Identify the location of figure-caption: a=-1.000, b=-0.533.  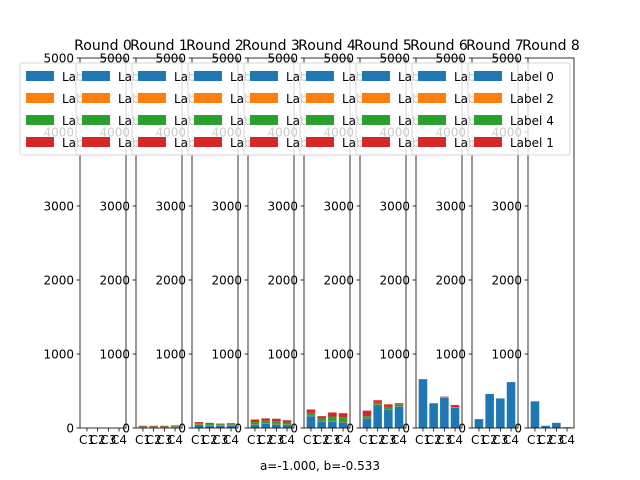
(320, 466).